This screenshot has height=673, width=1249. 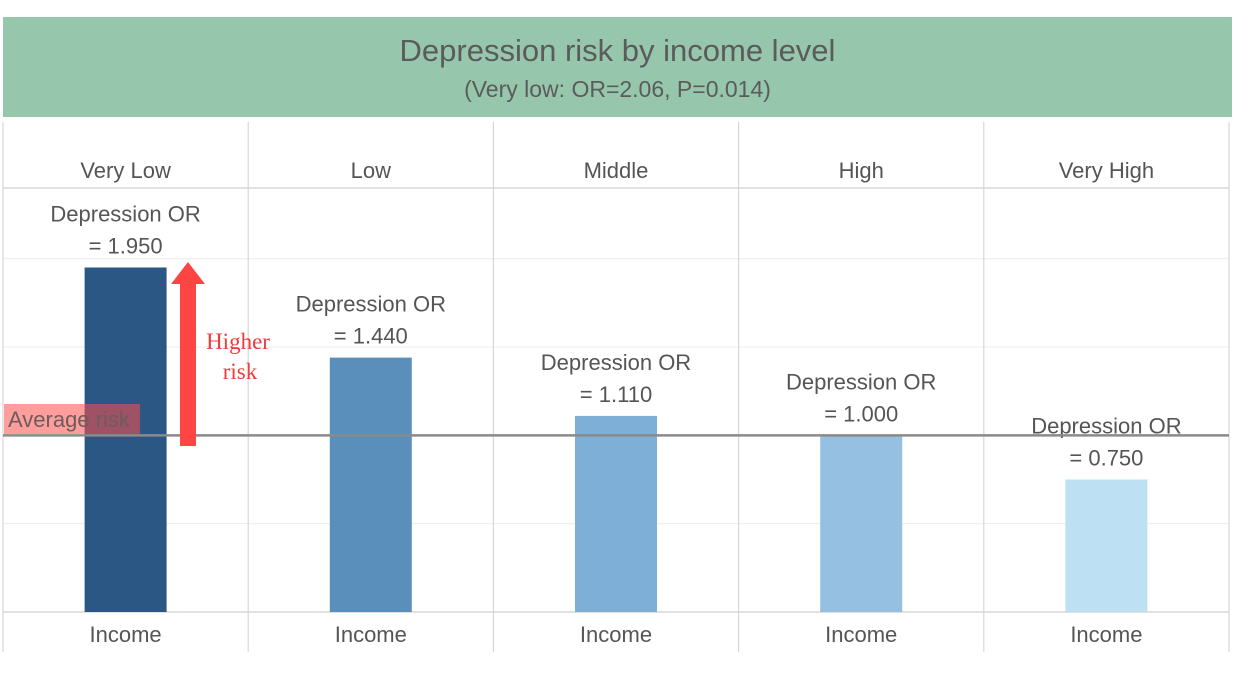 I want to click on value-label: = 1.110, so click(x=616, y=394).